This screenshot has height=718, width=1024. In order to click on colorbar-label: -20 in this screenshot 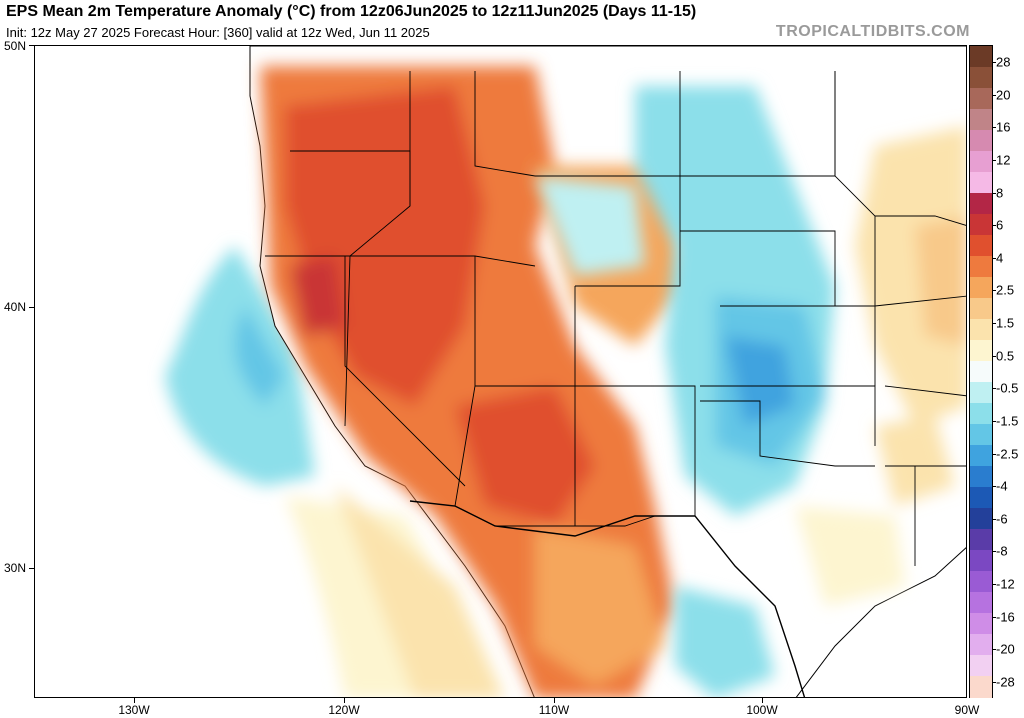, I will do `click(1005, 649)`.